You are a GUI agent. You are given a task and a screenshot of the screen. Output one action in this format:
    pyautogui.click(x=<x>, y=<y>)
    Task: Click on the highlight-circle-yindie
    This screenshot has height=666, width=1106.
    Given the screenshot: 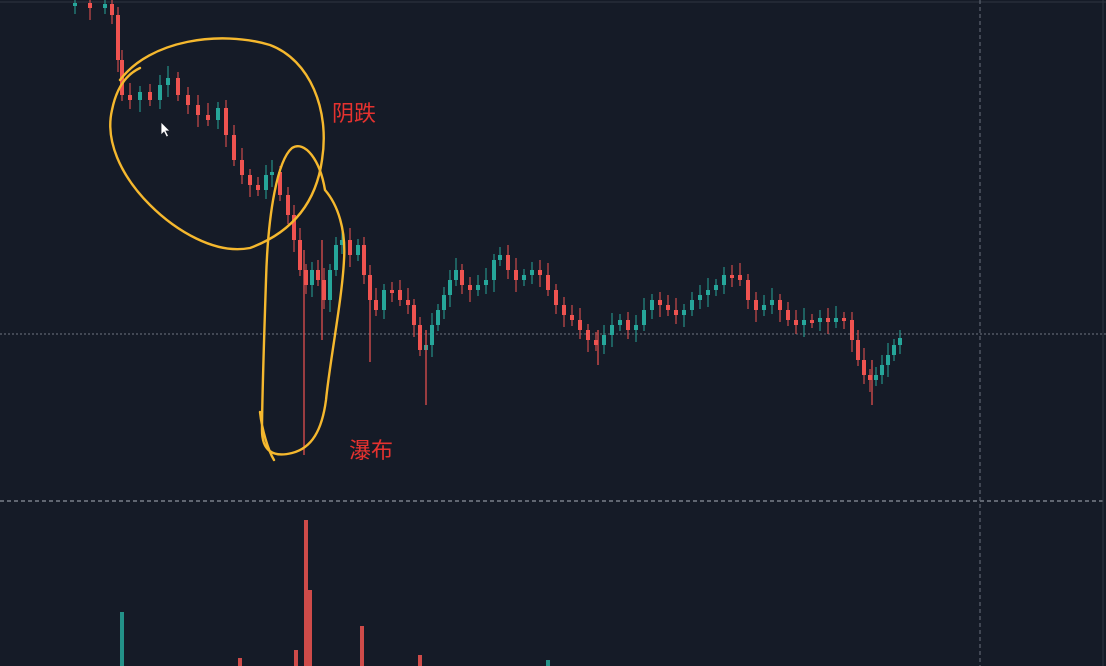 What is the action you would take?
    pyautogui.click(x=217, y=144)
    